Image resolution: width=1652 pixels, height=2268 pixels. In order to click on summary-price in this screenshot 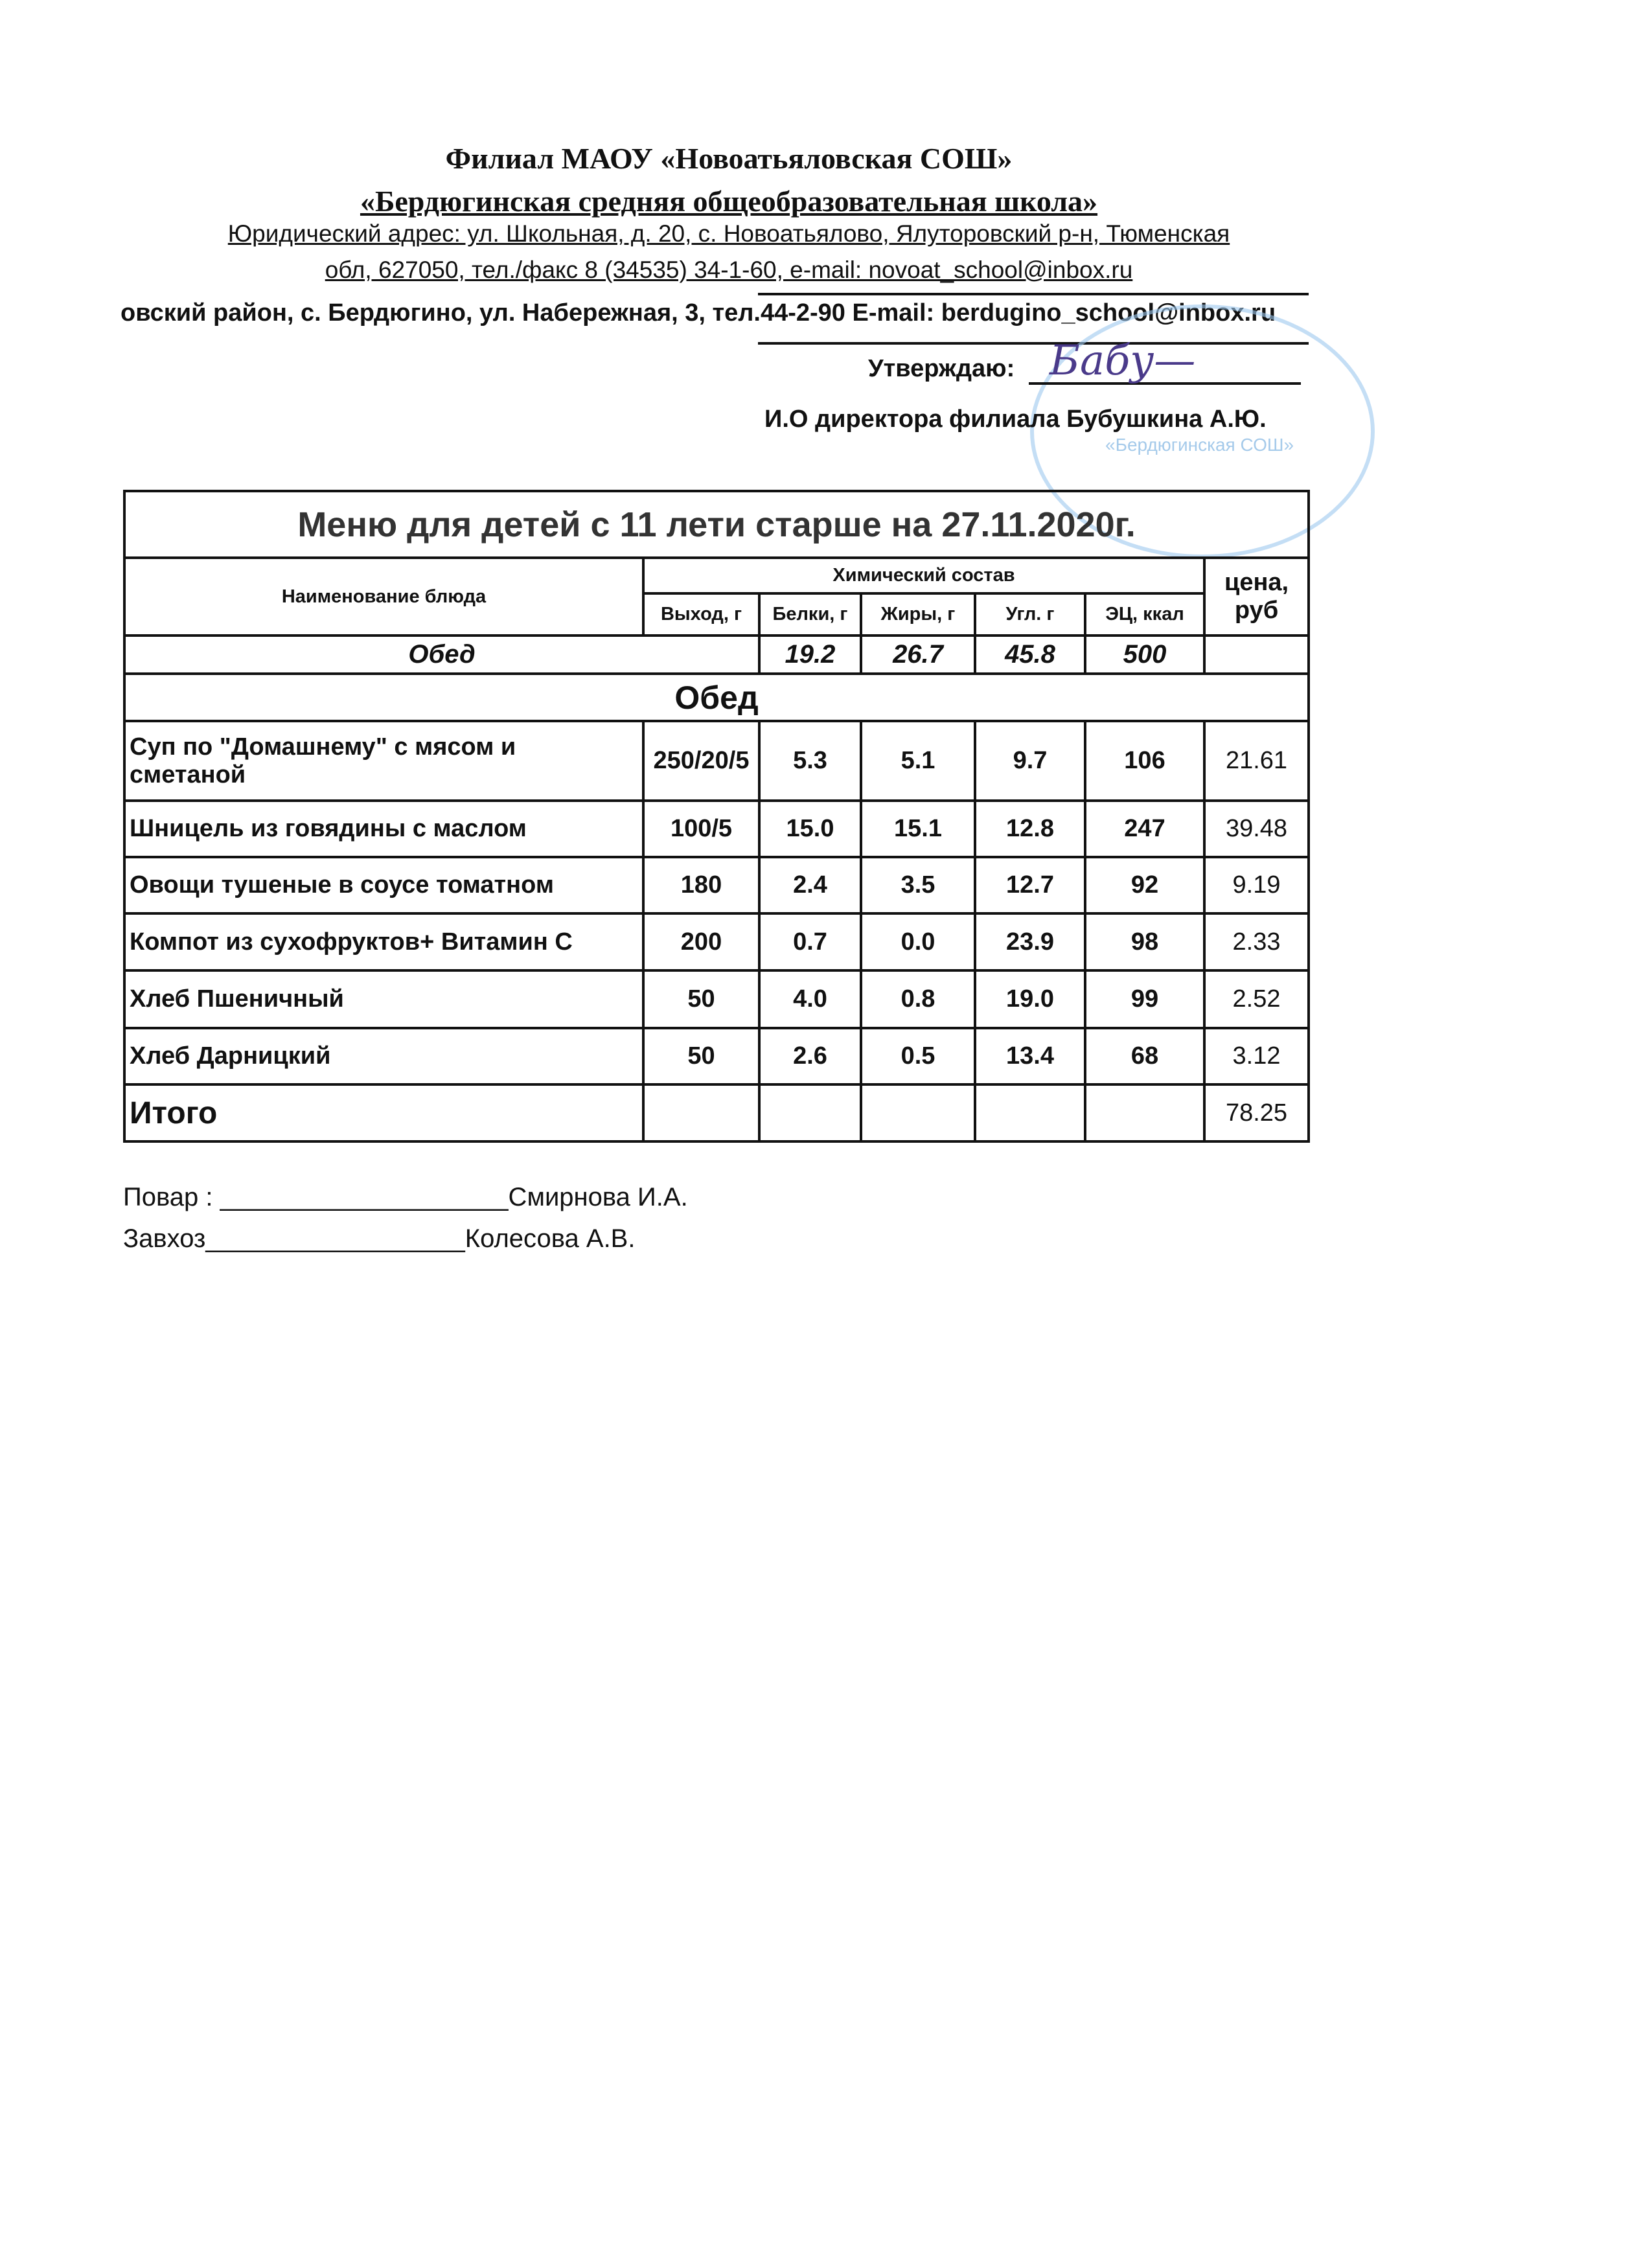, I will do `click(1256, 654)`.